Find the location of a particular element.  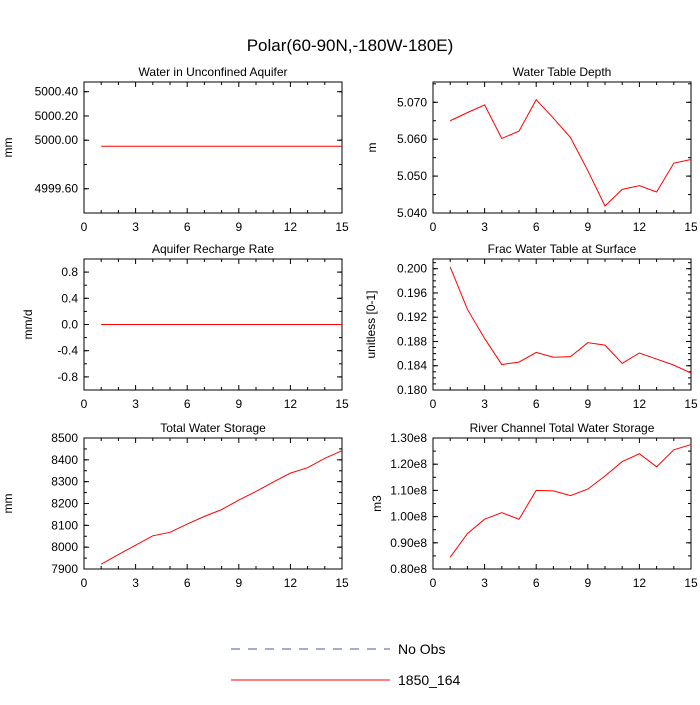

y-tick-label: 4999.60 is located at coordinates (57, 189).